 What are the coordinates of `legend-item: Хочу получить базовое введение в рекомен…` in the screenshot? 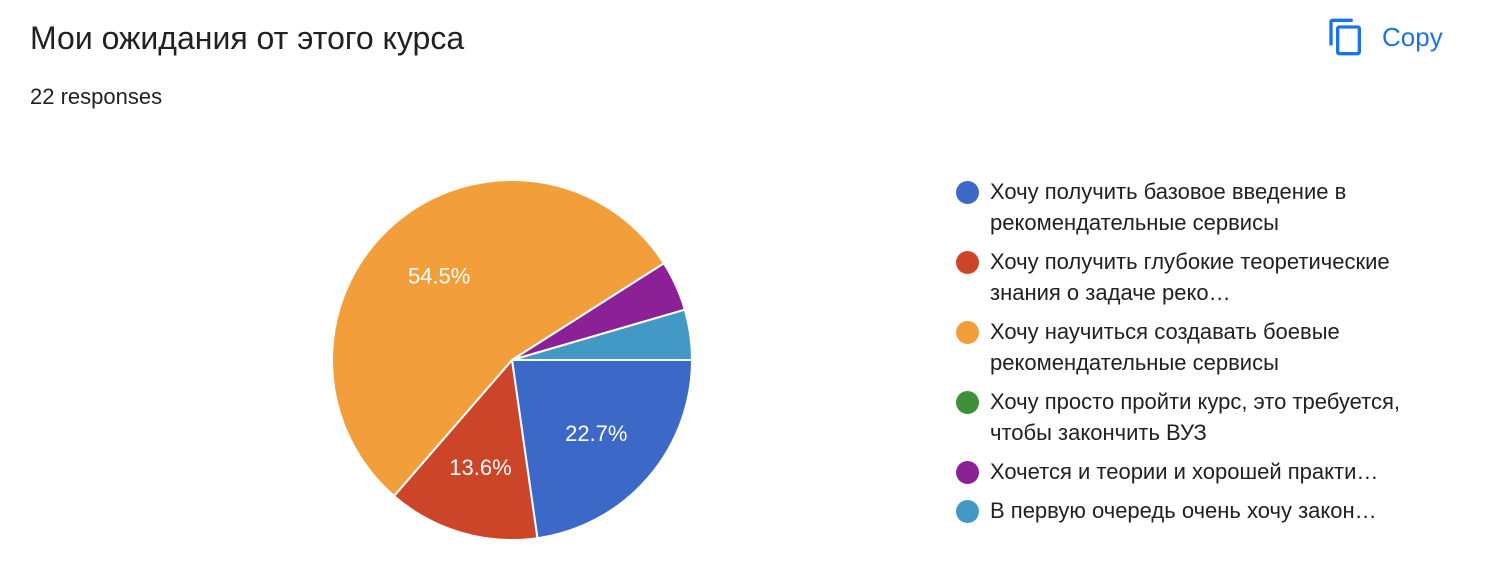 It's located at (1196, 207).